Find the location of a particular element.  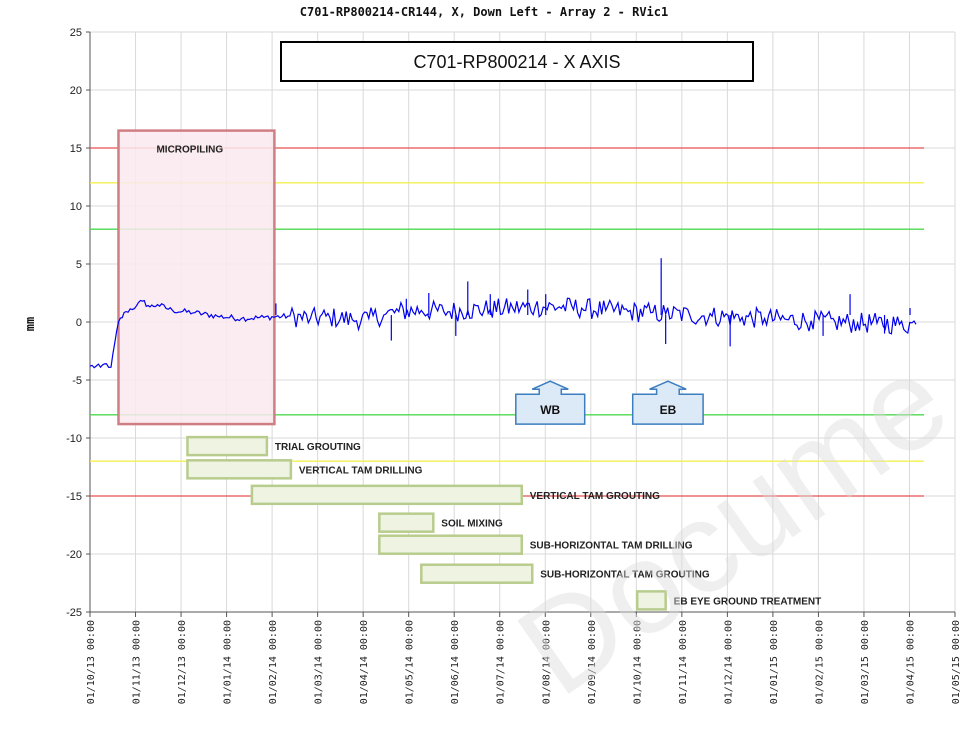

x-tick-label: 01/04/15 00:00 is located at coordinates (910, 662).